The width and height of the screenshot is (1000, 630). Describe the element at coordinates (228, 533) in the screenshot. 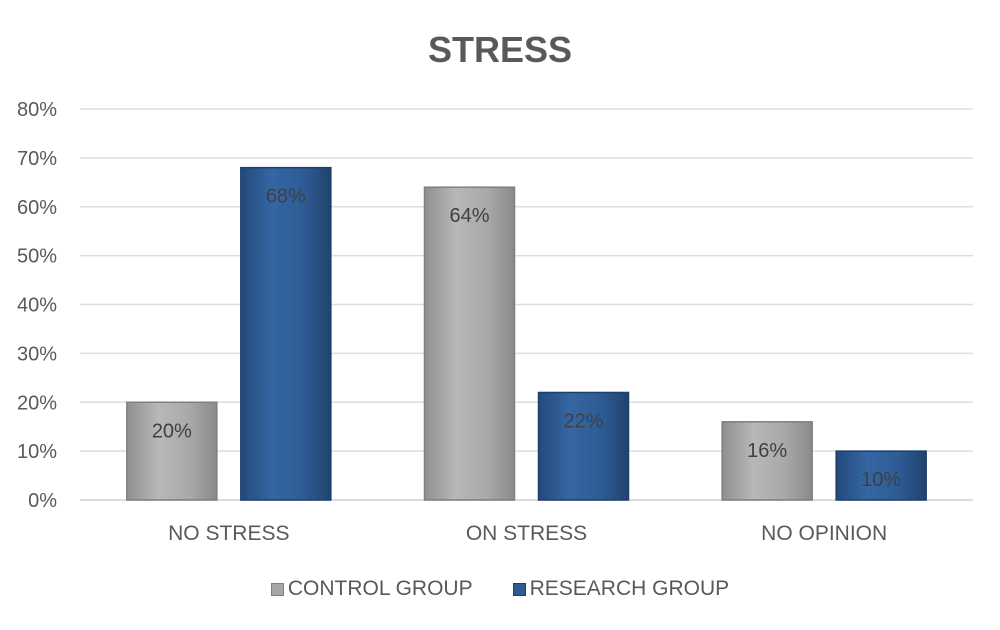

I see `x-category-label: NO STRESS` at that location.